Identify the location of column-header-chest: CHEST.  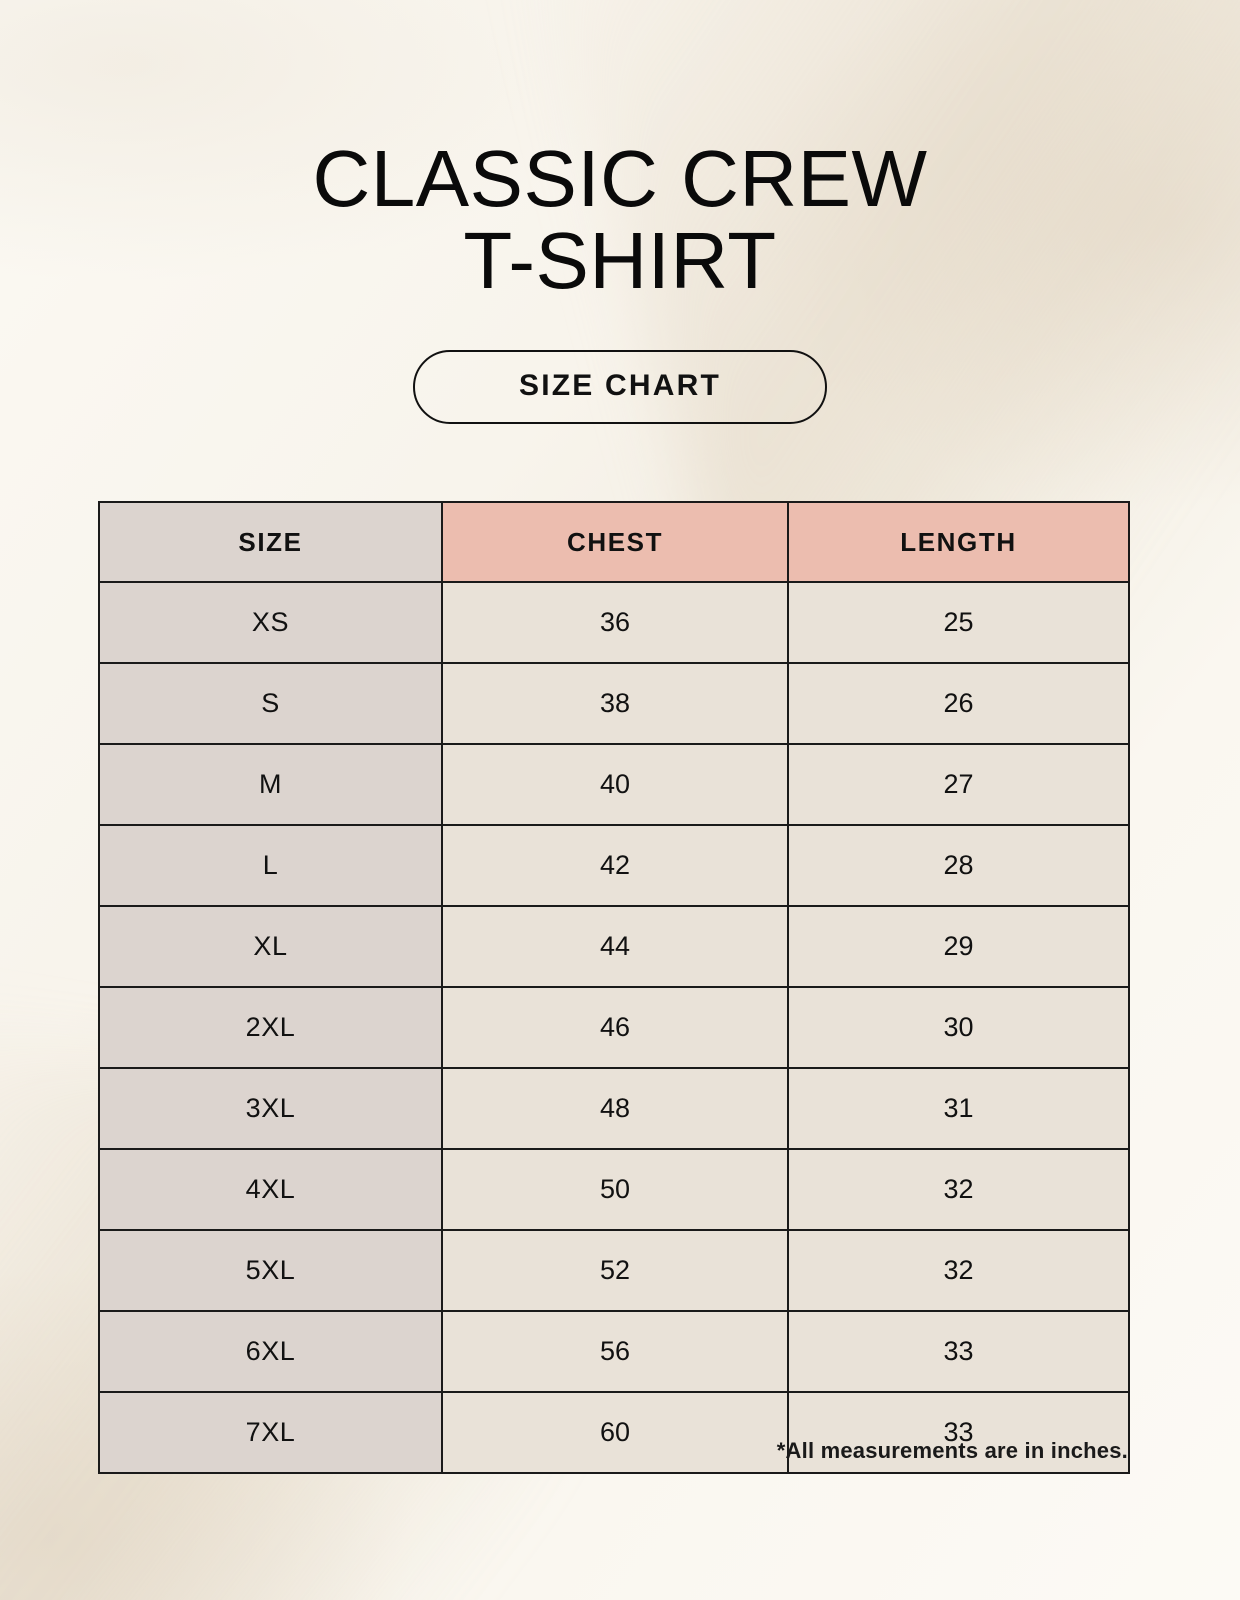
(615, 542).